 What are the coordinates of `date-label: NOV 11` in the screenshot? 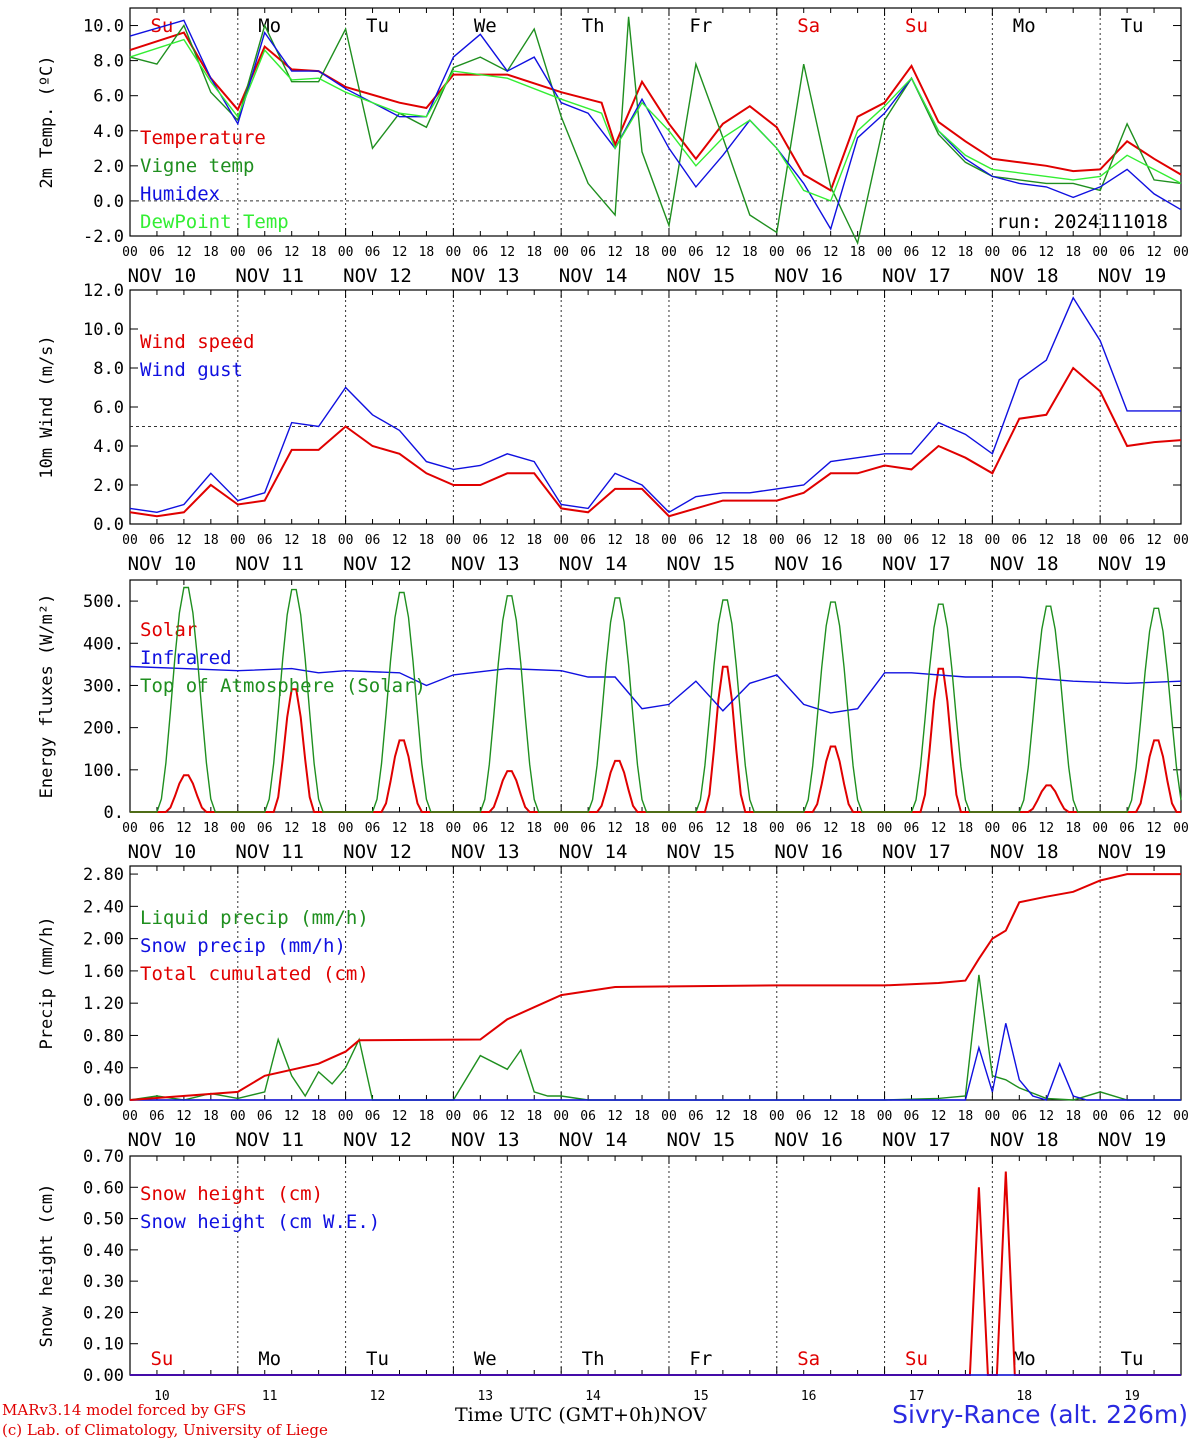 It's located at (269, 852).